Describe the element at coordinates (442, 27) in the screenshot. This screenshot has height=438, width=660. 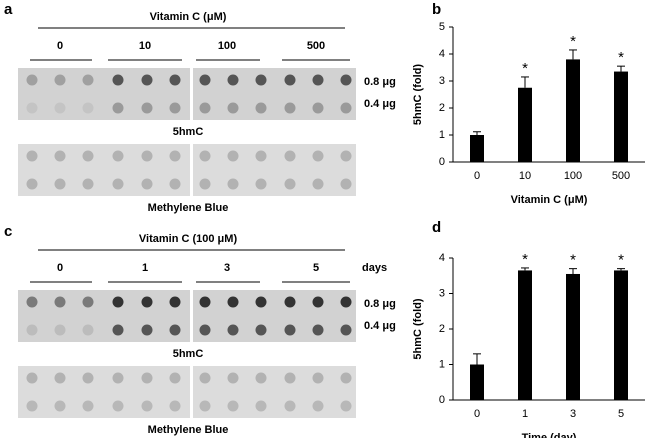
I see `y-tick-label: 5` at that location.